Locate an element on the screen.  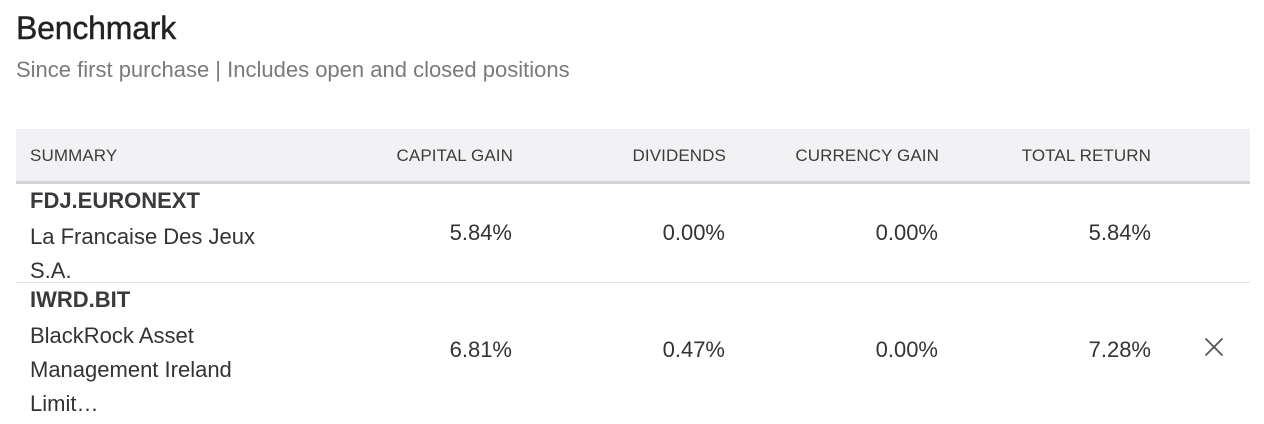
column-header-summary: SUMMARY is located at coordinates (74, 155).